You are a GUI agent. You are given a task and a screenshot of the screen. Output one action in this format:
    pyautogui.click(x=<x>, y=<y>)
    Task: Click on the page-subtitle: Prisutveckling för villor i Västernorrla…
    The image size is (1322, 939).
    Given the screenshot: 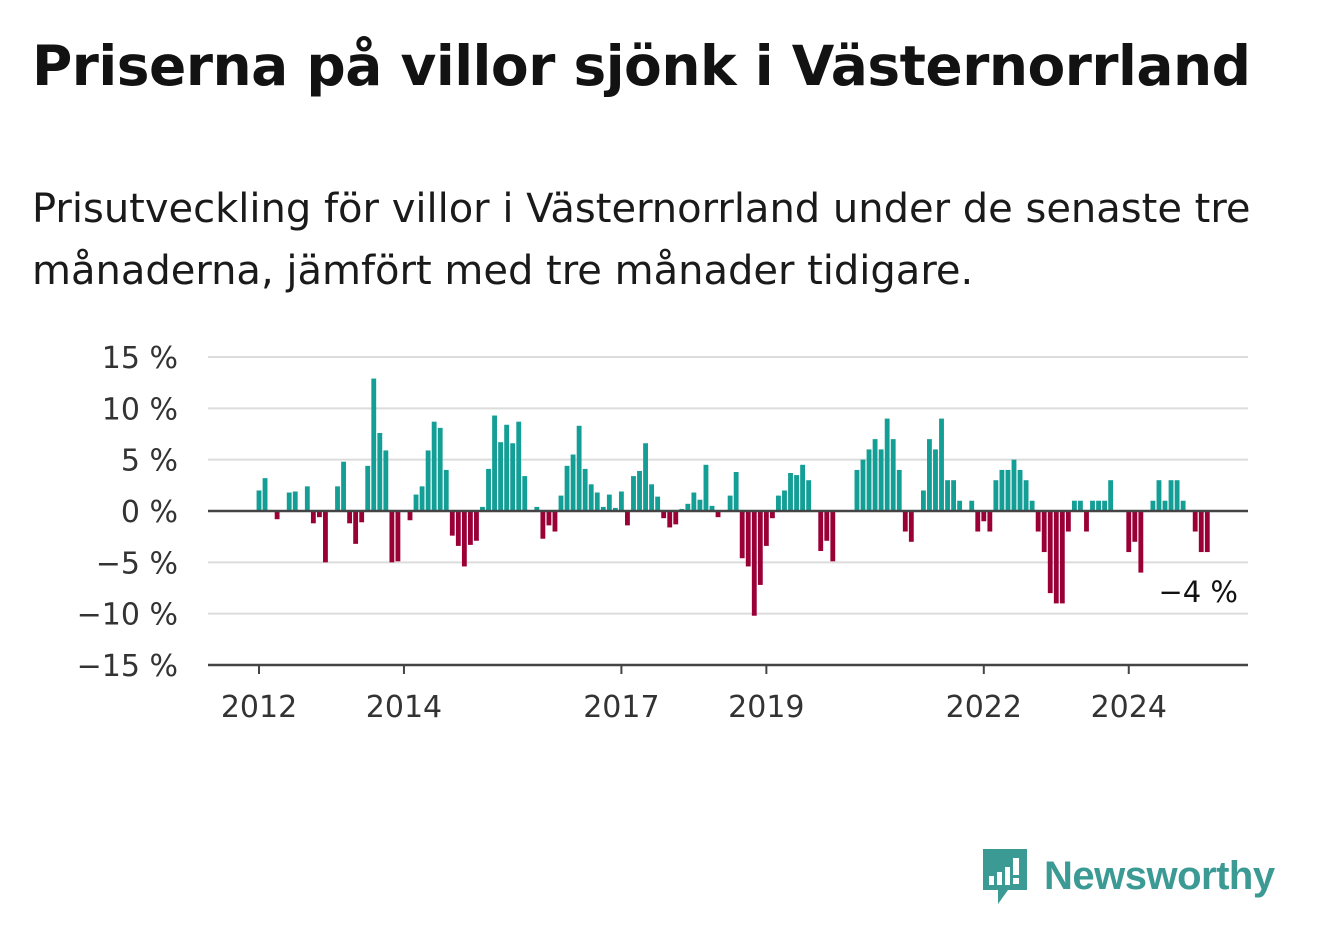 What is the action you would take?
    pyautogui.click(x=641, y=240)
    